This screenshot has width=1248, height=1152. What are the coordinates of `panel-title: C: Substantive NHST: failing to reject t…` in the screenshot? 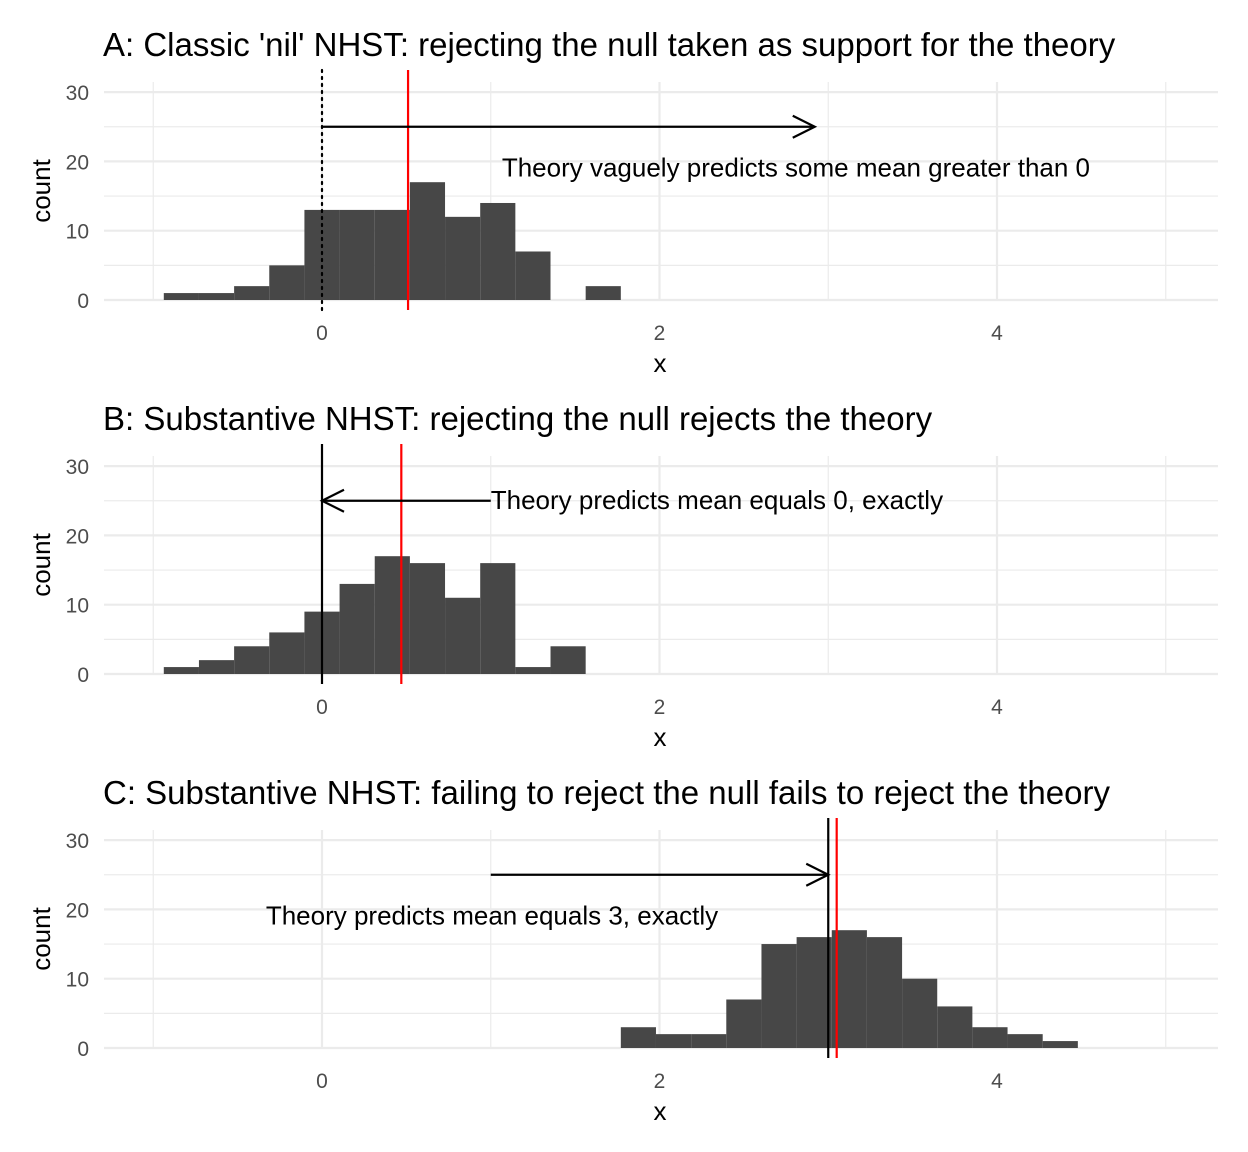 It's located at (606, 792).